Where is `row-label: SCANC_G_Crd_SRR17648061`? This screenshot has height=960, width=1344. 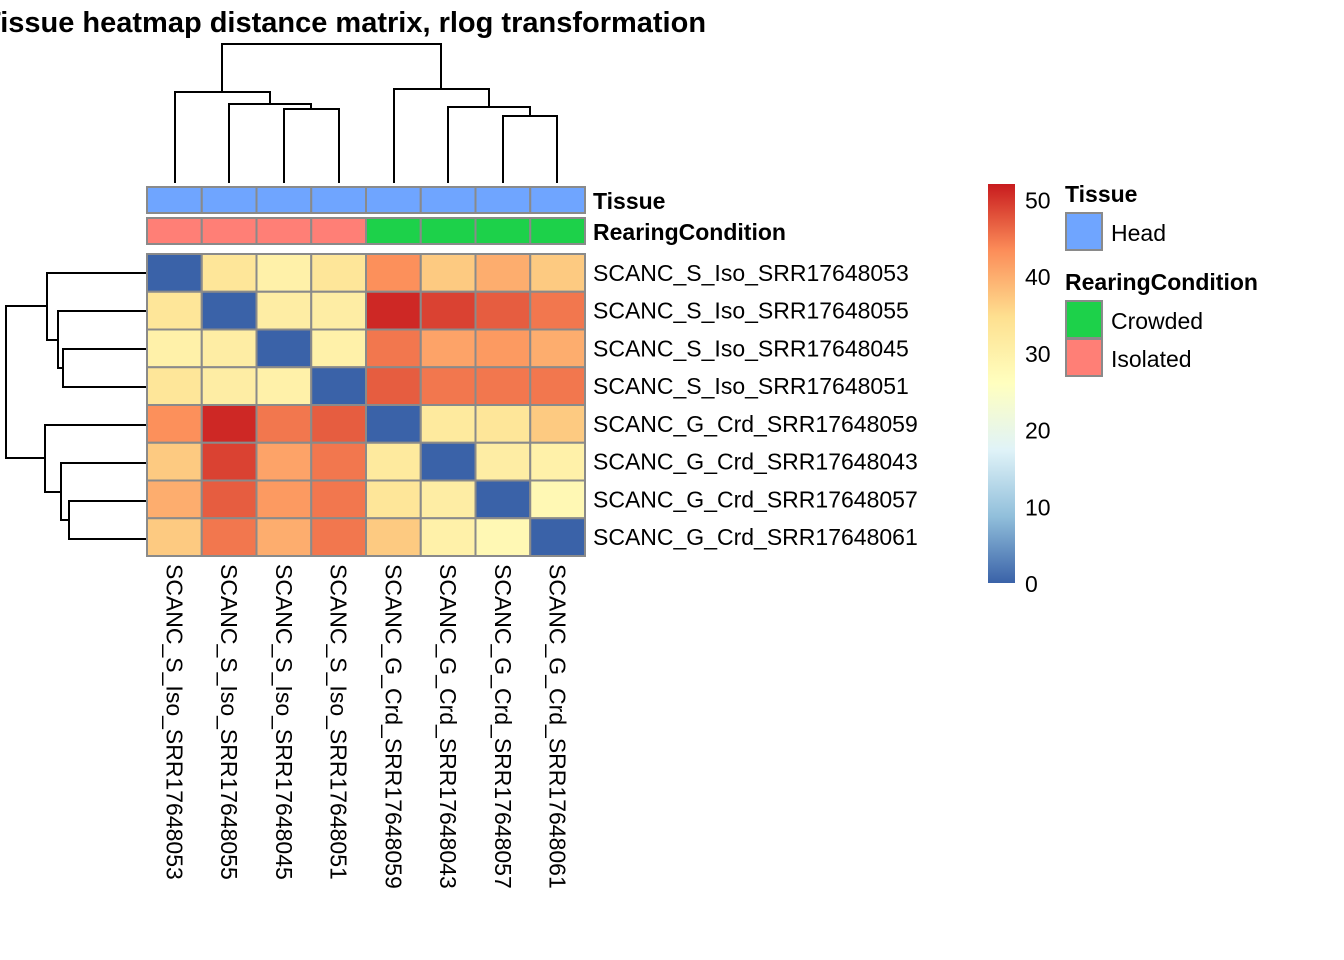 row-label: SCANC_G_Crd_SRR17648061 is located at coordinates (755, 537).